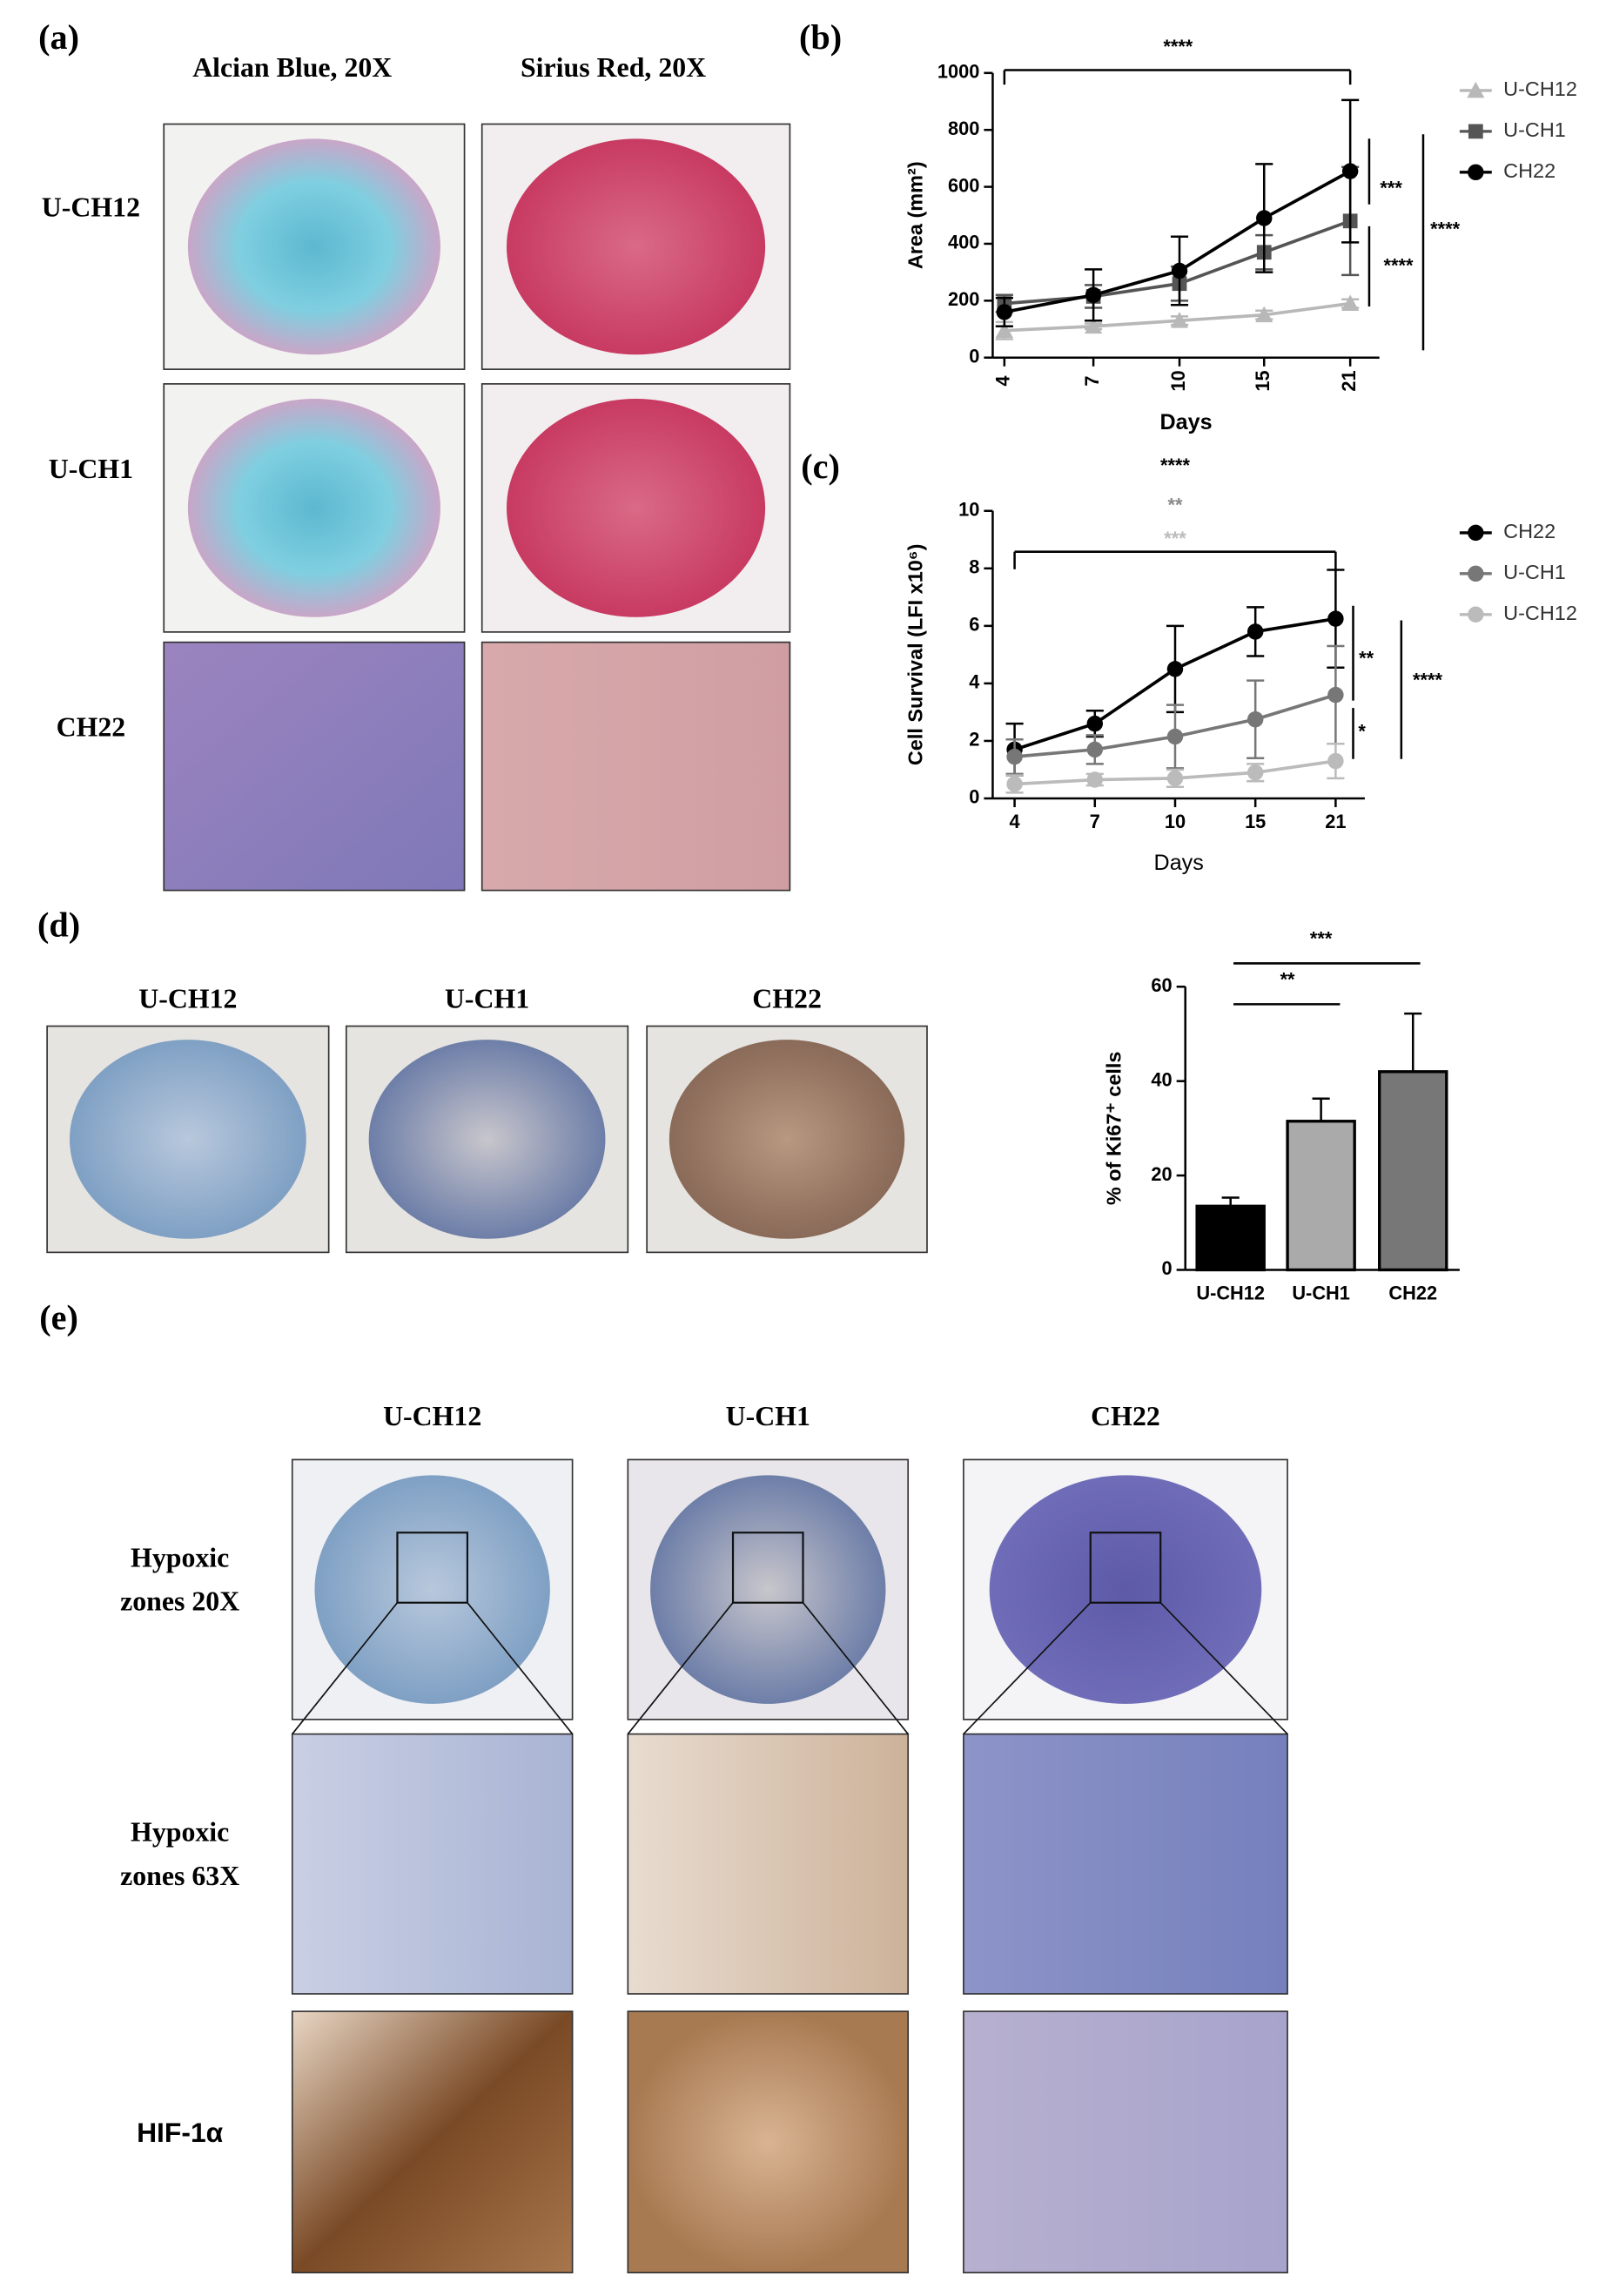  I want to click on panel-label: (c), so click(820, 466).